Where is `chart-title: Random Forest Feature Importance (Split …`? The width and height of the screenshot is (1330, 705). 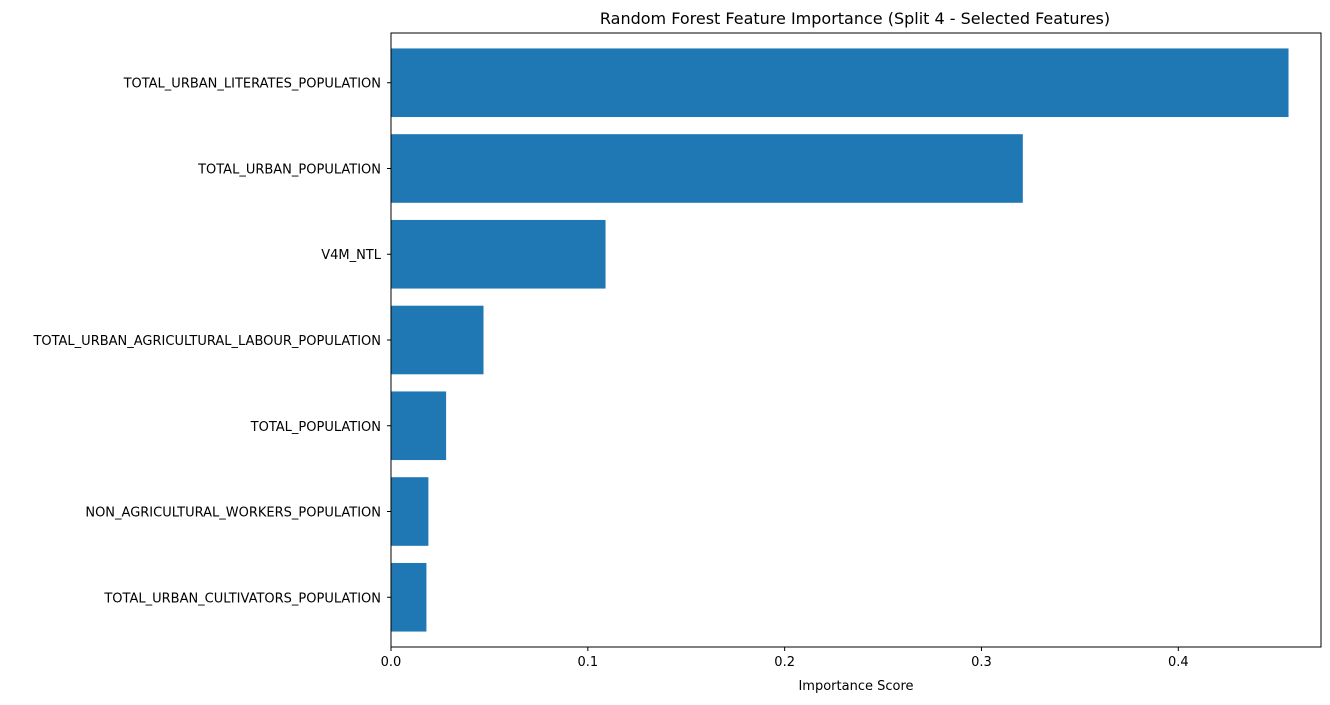
chart-title: Random Forest Feature Importance (Split … is located at coordinates (855, 18).